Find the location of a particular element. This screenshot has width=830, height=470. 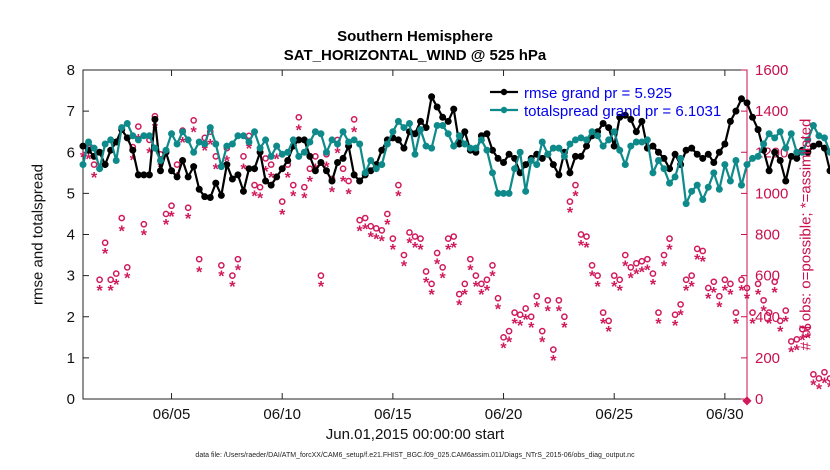

y-axis-label-right: # of obs: o=possible; *=assimilated is located at coordinates (806, 234).